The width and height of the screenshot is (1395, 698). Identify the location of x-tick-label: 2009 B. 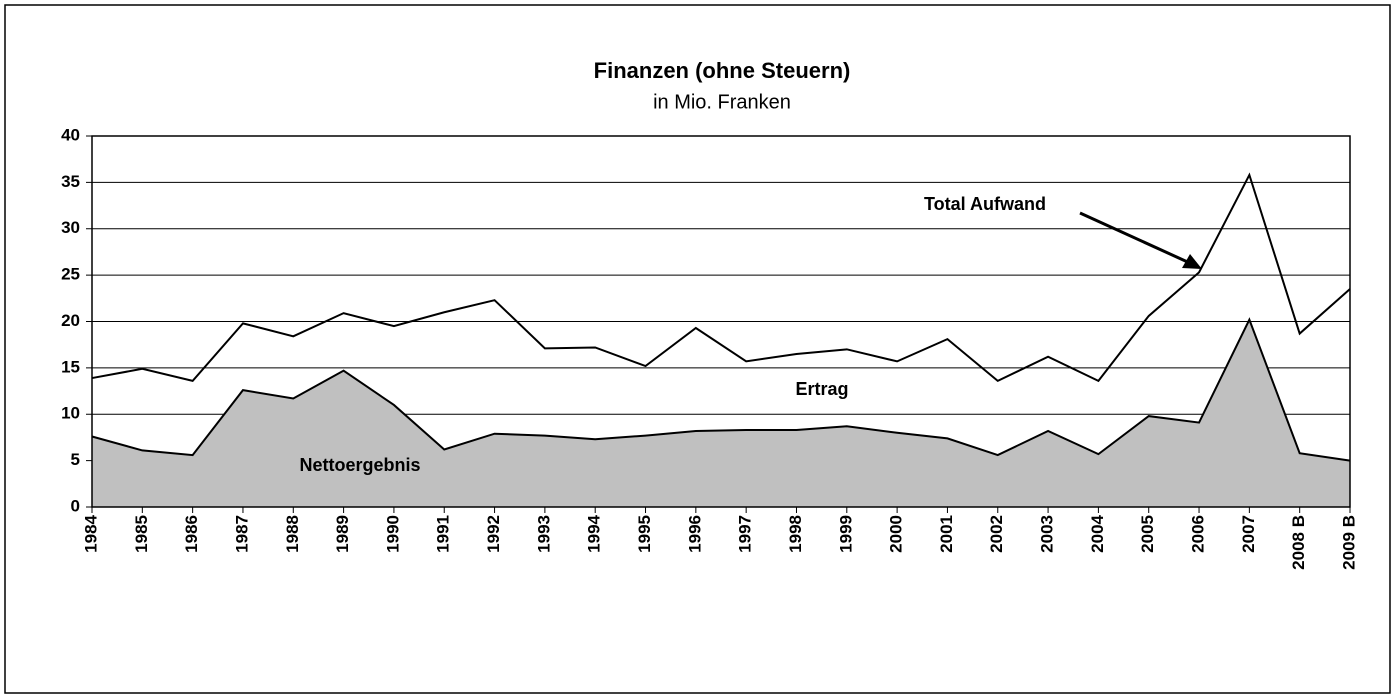
(1348, 542).